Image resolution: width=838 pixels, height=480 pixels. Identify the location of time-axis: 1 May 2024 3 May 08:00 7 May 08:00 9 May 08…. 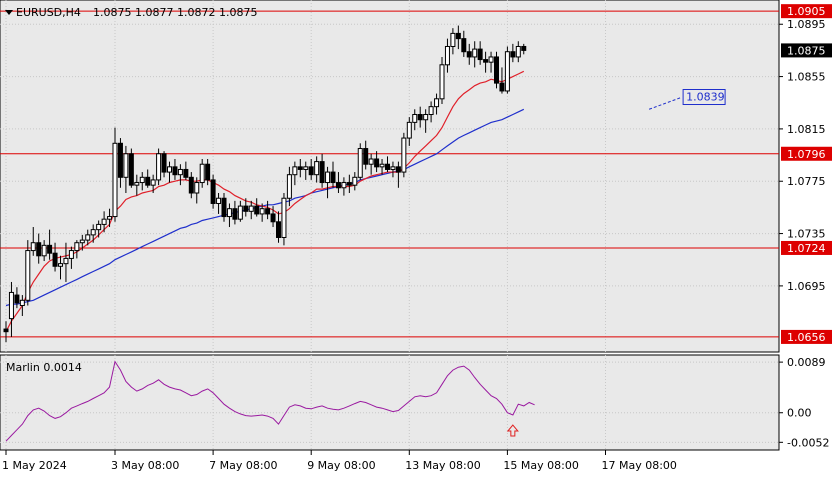
(339, 461).